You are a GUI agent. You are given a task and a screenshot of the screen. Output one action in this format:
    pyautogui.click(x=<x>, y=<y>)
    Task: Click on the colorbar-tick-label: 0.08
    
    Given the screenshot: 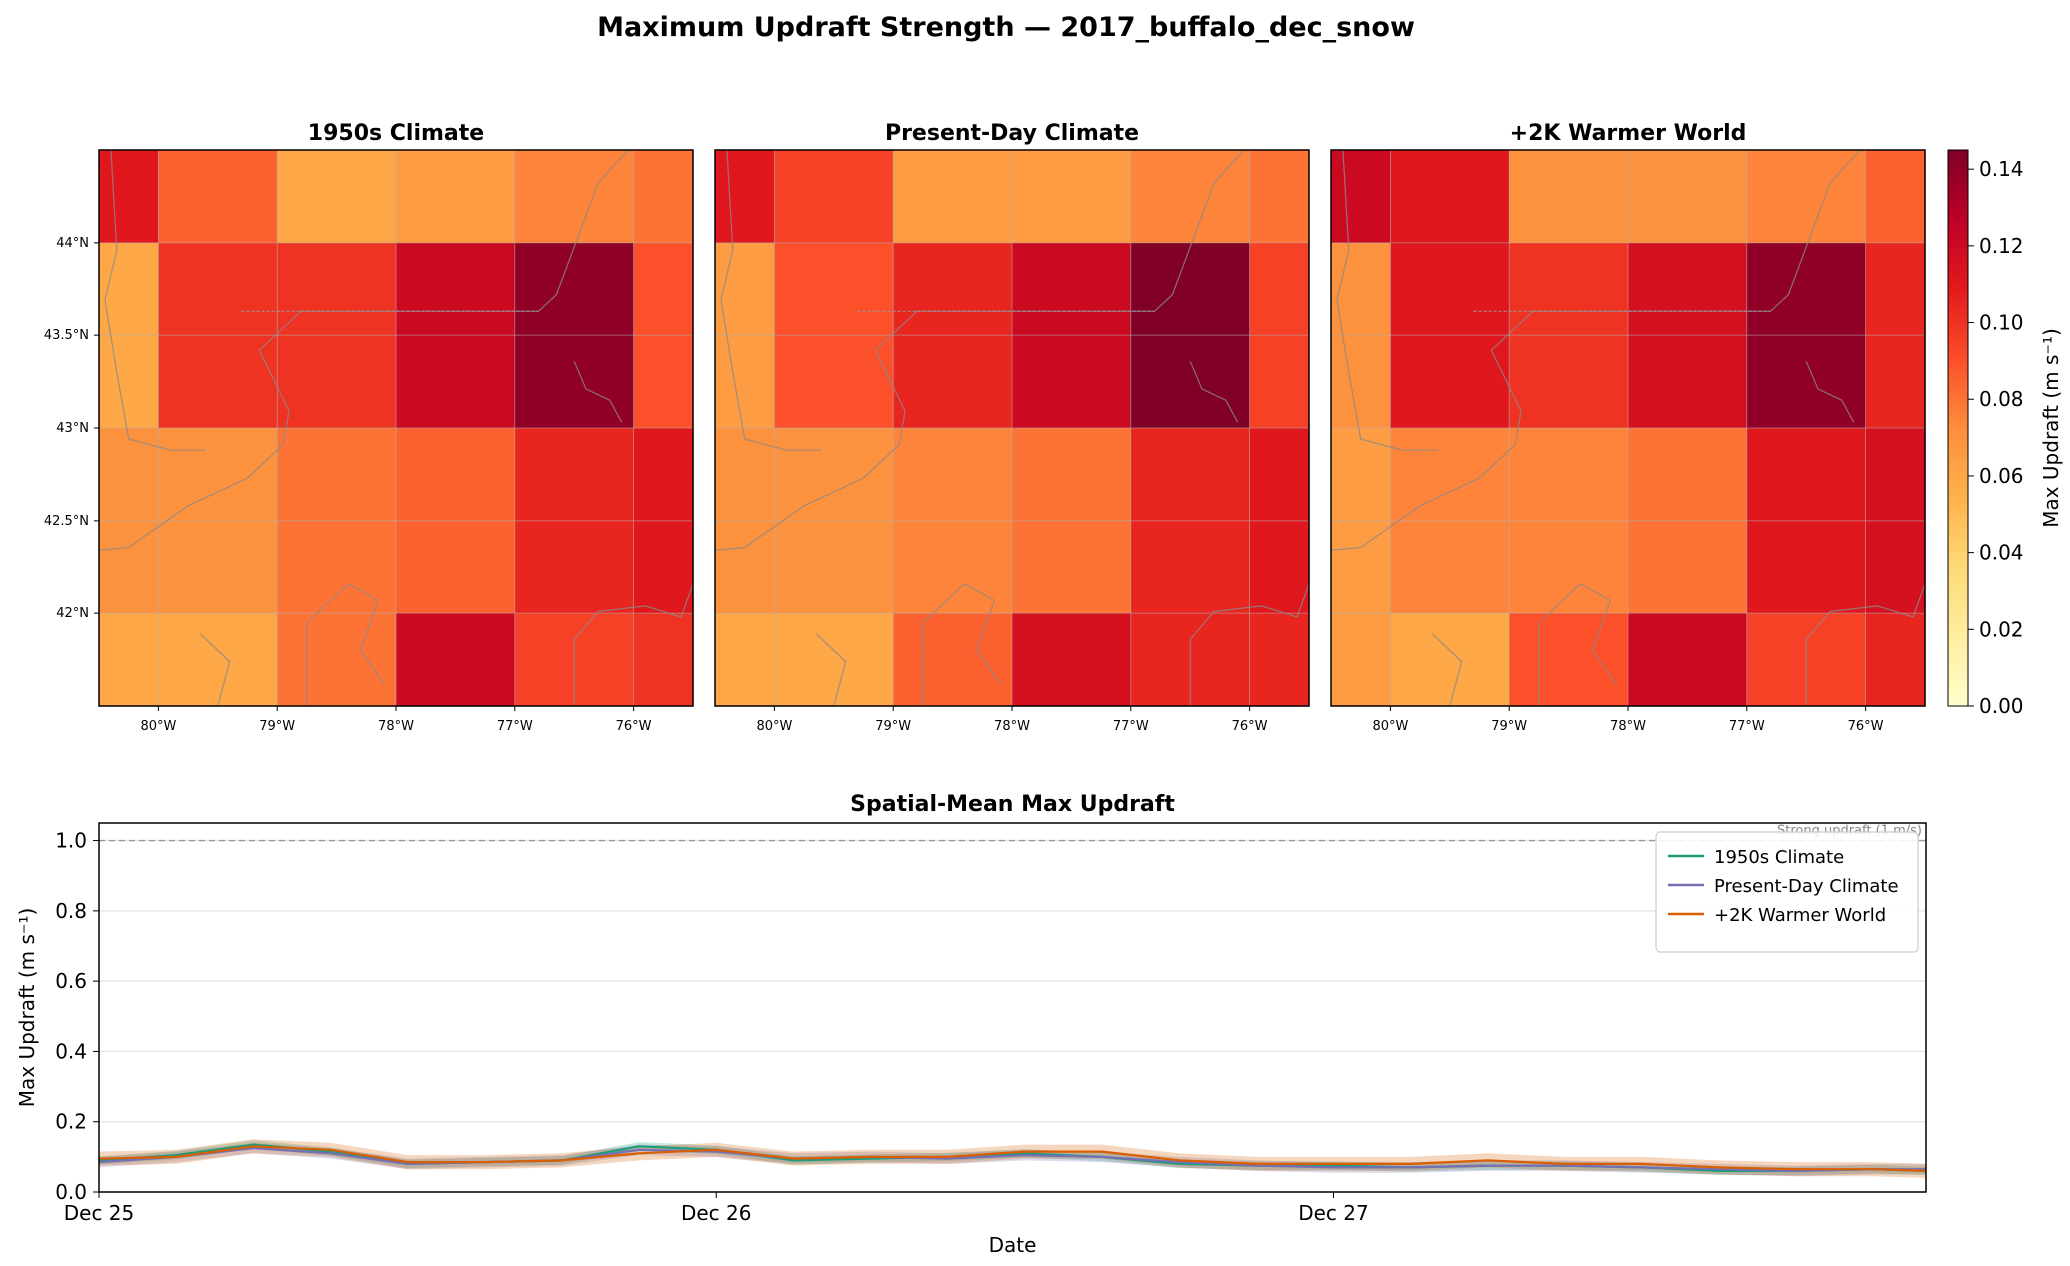 What is the action you would take?
    pyautogui.click(x=2001, y=399)
    